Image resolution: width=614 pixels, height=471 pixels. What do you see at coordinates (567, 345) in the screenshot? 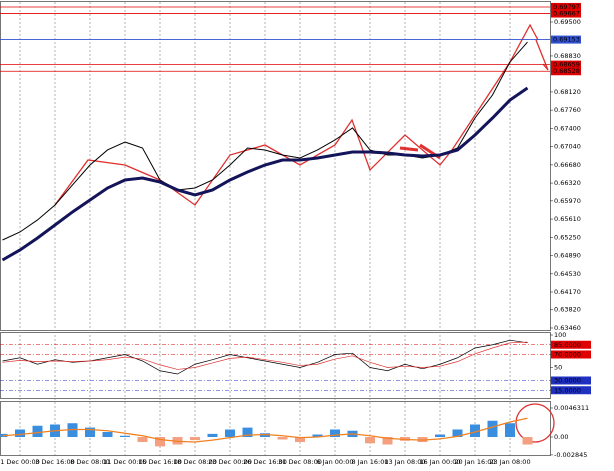
I see `y-tick-label: 85.0000` at bounding box center [567, 345].